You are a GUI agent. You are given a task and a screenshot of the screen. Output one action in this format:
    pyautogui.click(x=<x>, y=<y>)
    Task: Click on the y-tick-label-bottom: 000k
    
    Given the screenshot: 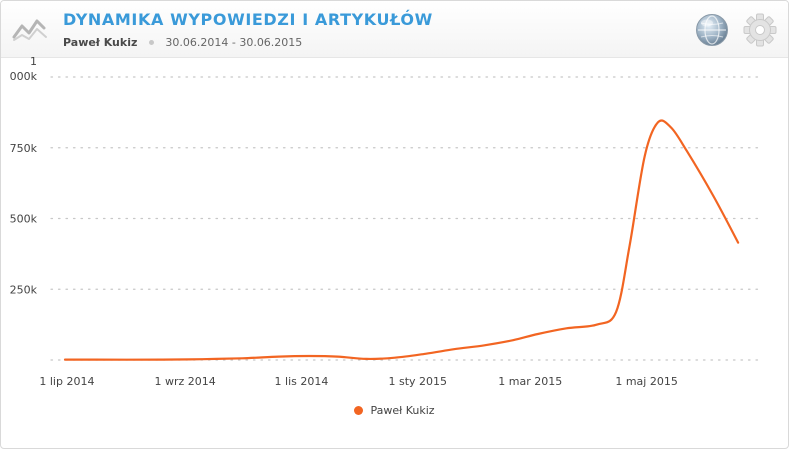 What is the action you would take?
    pyautogui.click(x=24, y=76)
    